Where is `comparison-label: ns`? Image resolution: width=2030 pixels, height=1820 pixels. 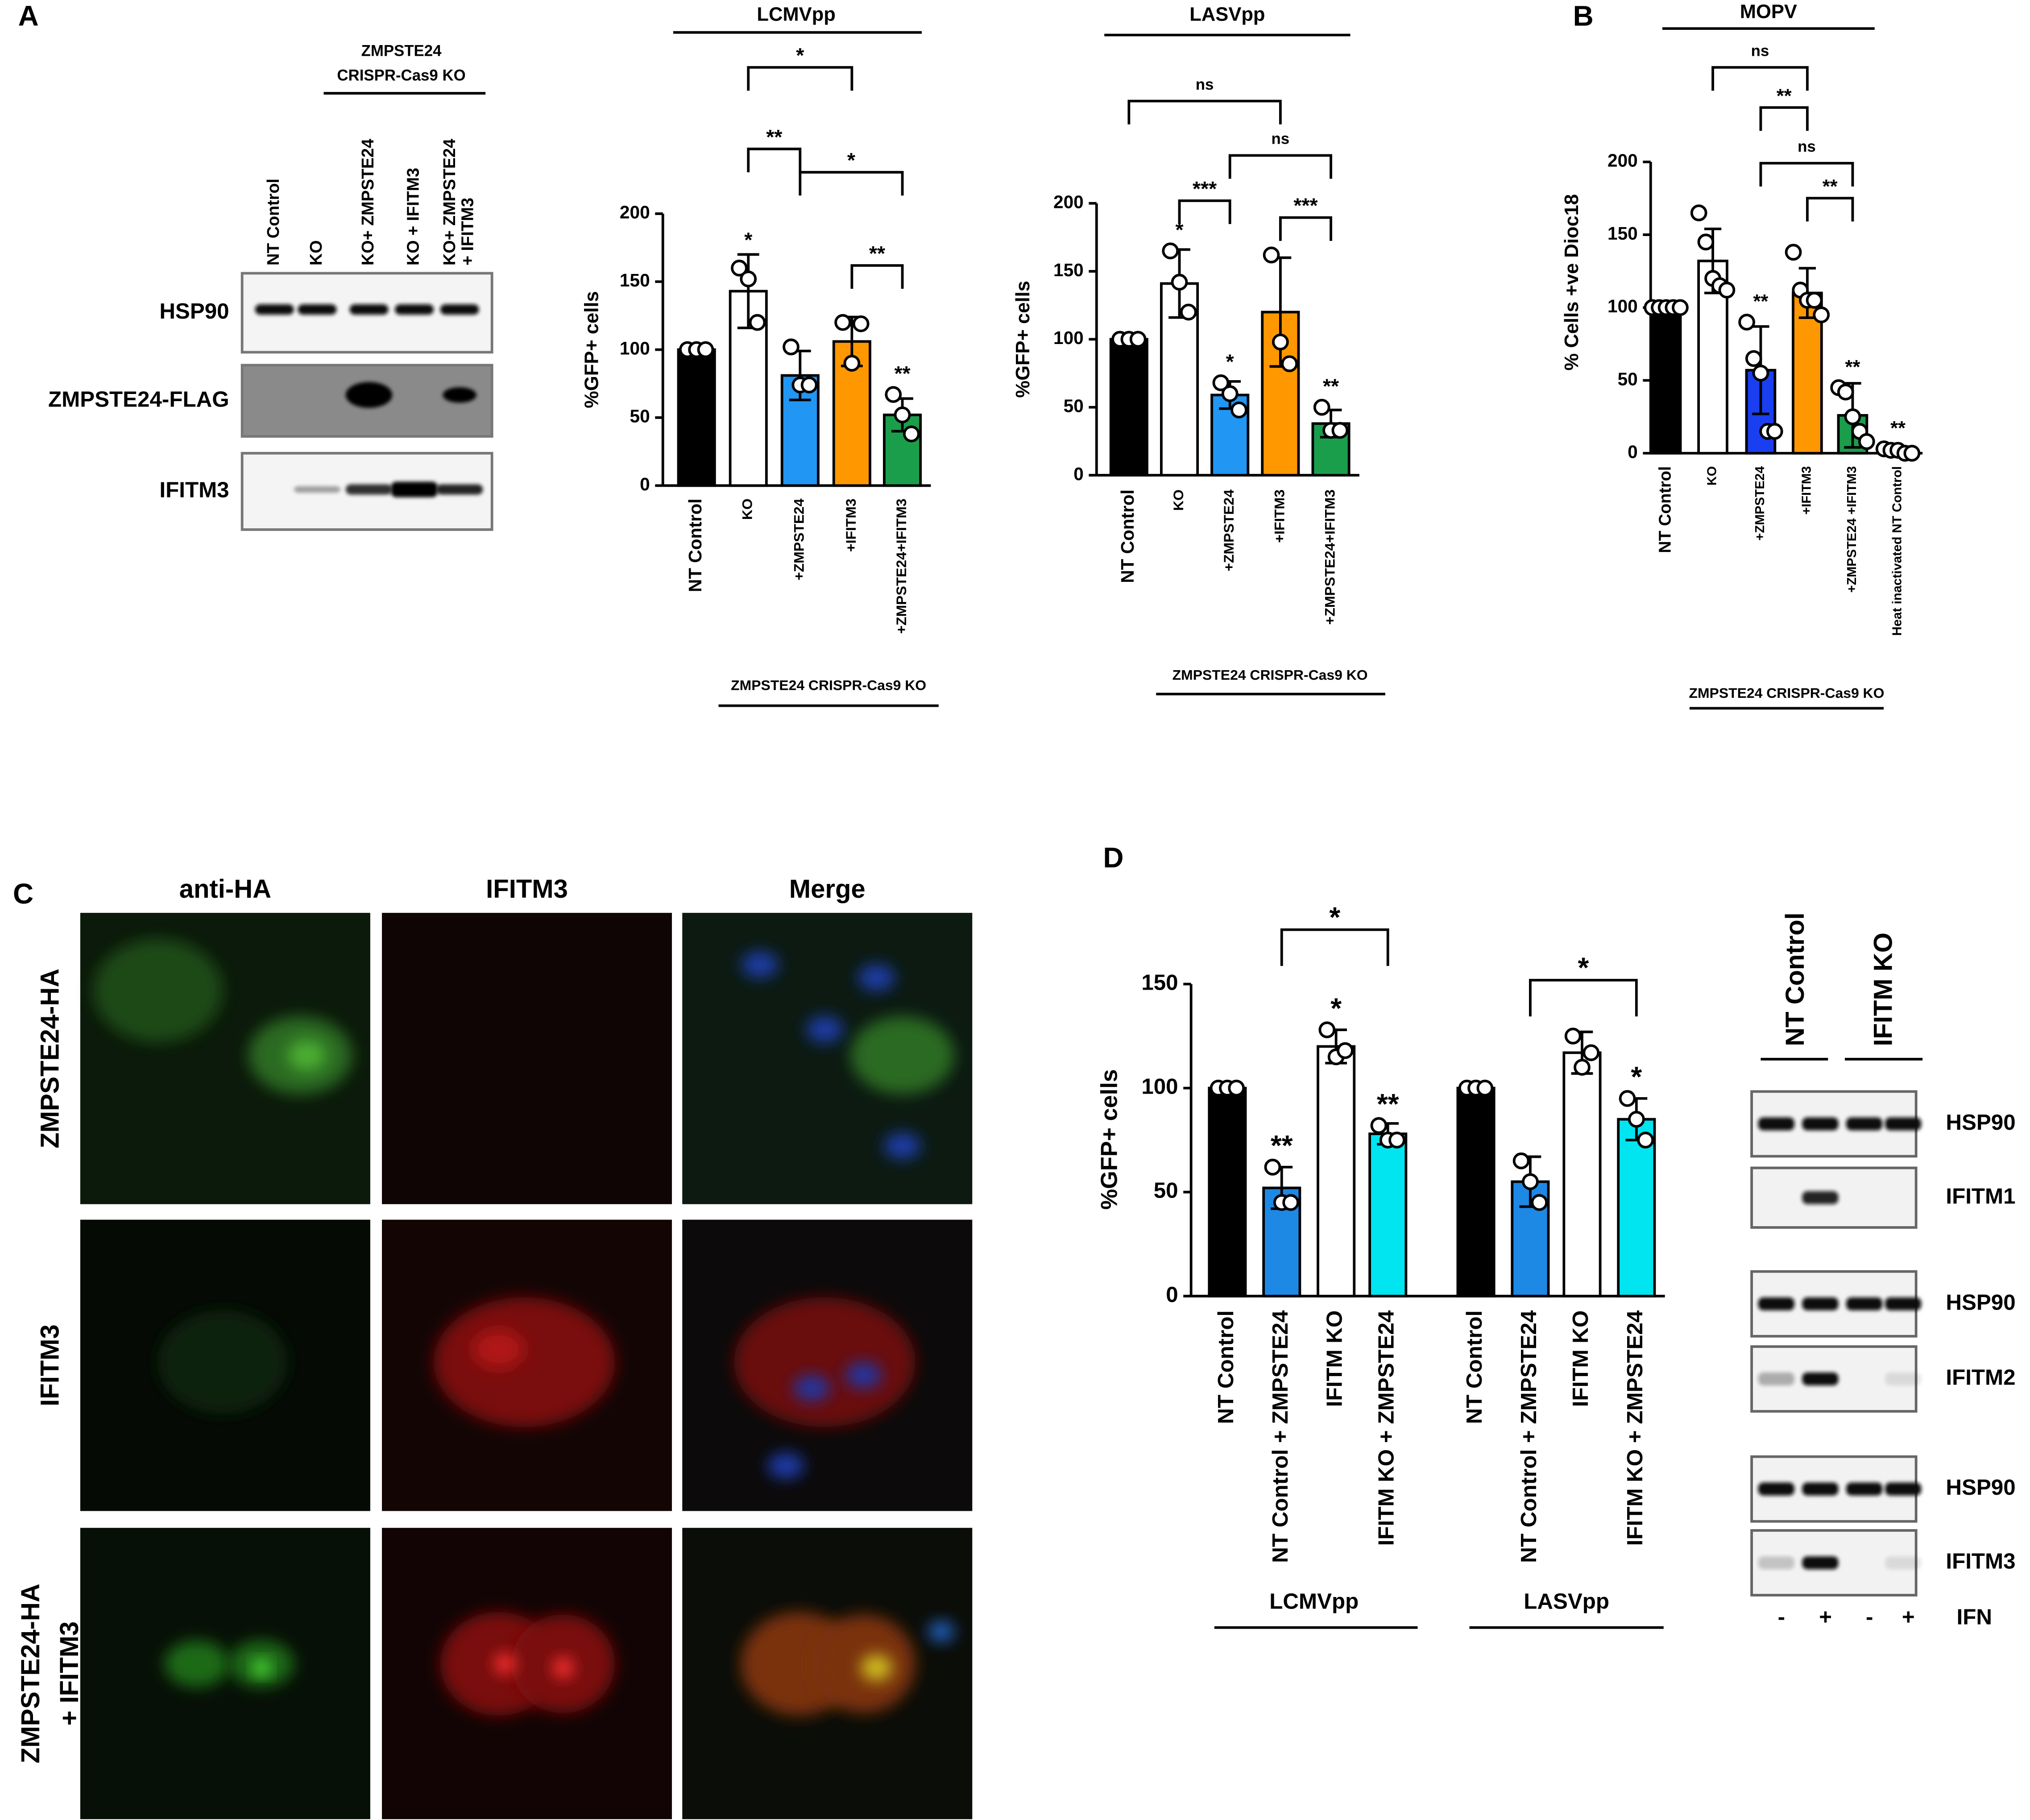 comparison-label: ns is located at coordinates (1205, 84).